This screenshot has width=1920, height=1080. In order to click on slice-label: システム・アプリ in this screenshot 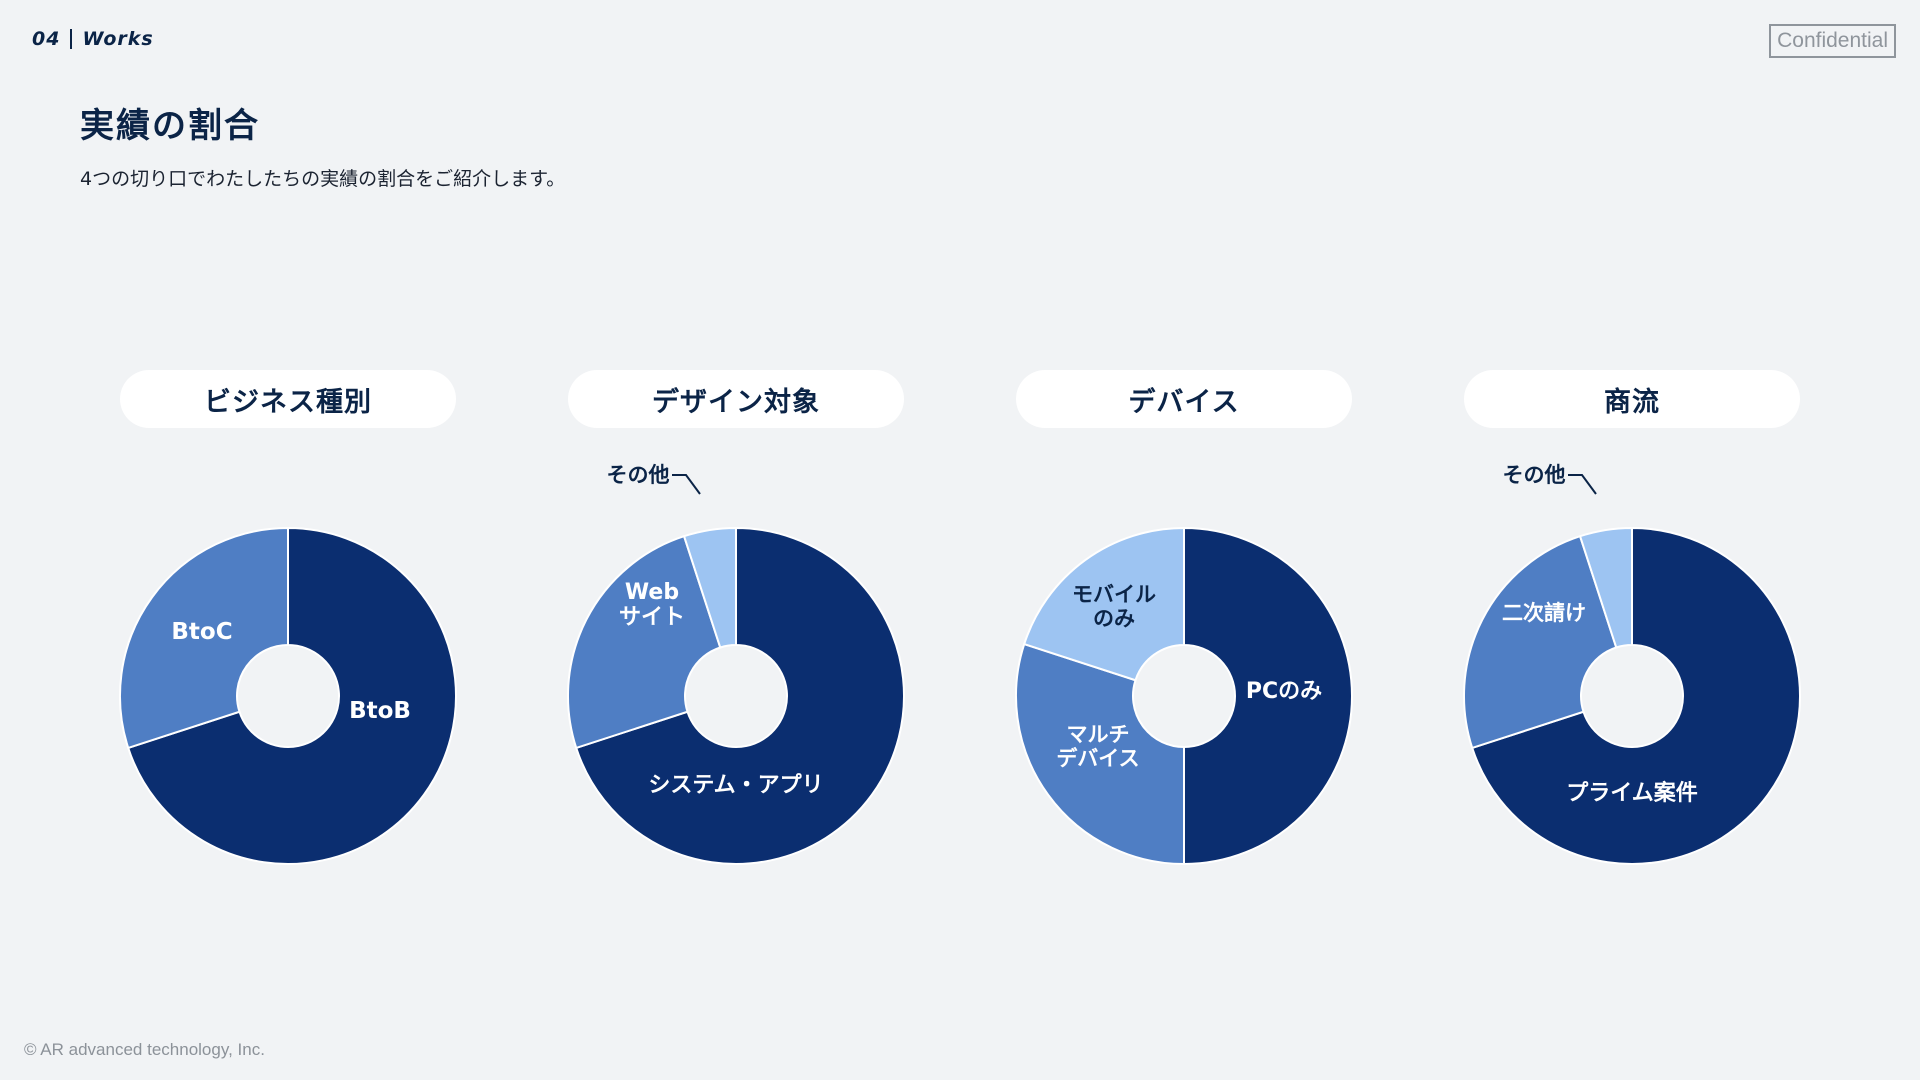, I will do `click(735, 785)`.